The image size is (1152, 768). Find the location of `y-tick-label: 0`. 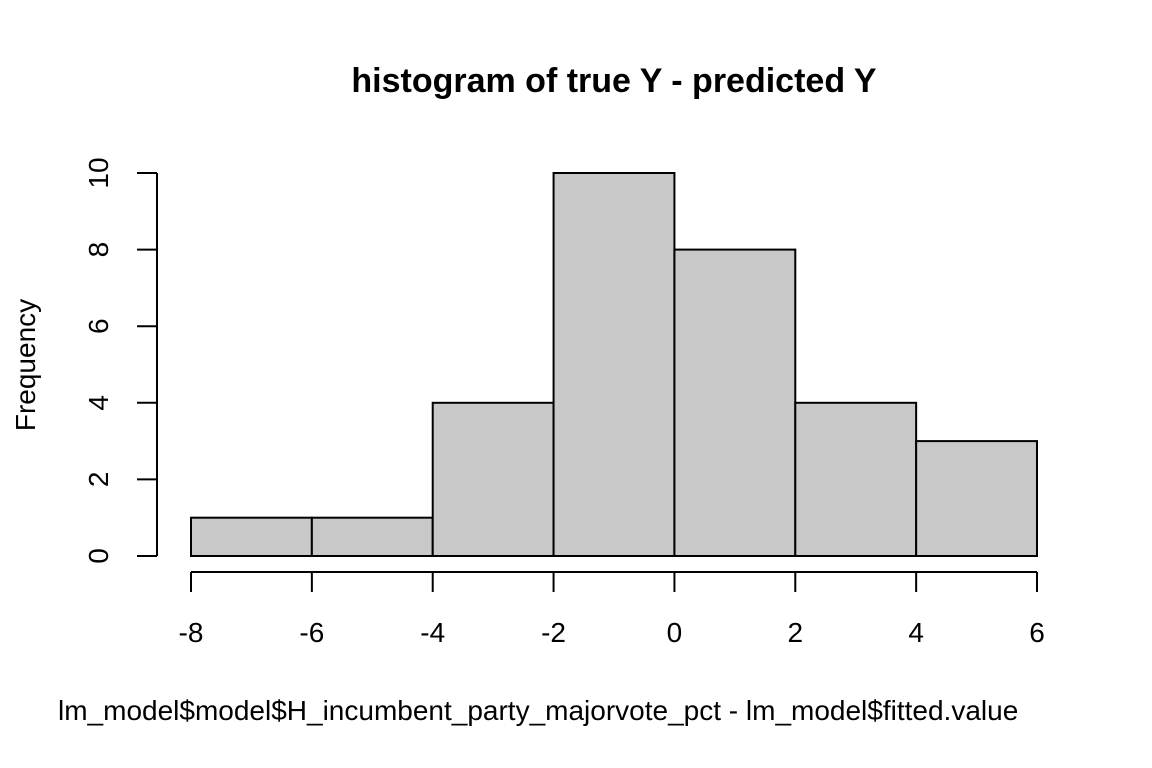

y-tick-label: 0 is located at coordinates (98, 556).